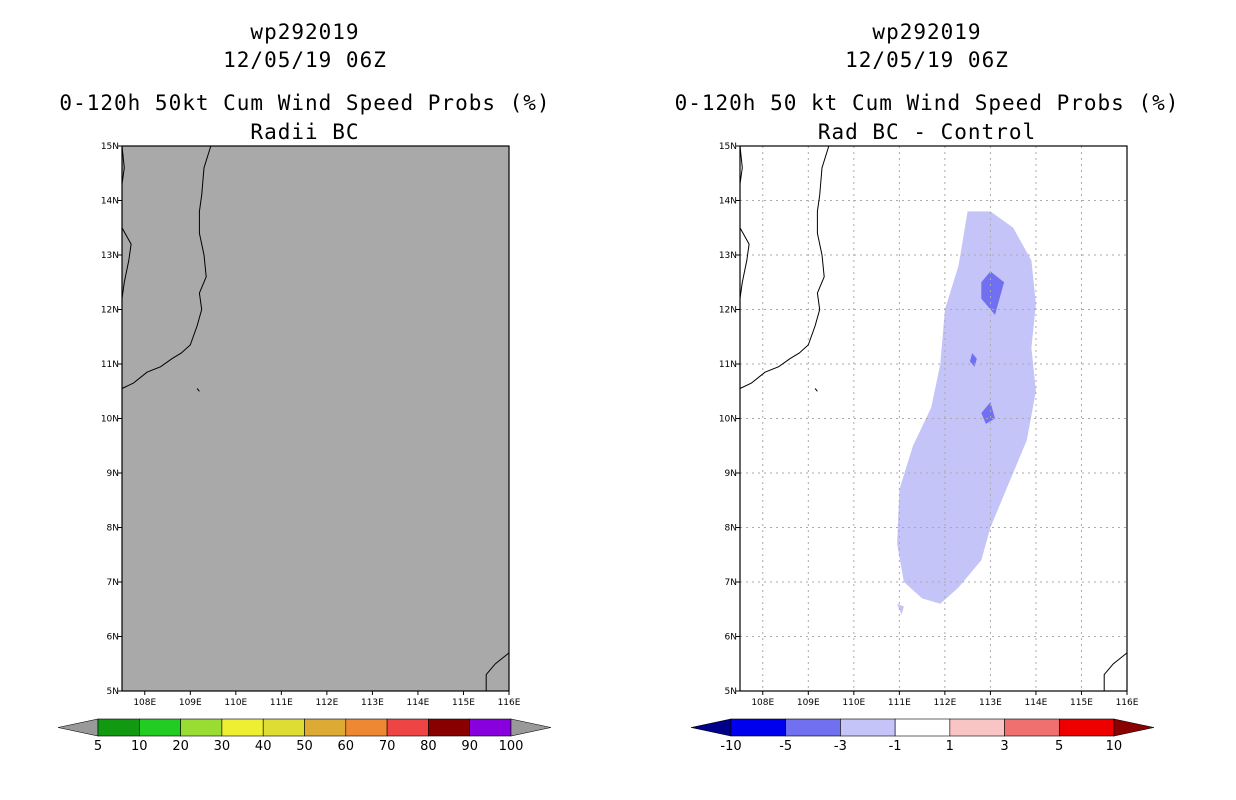 This screenshot has width=1236, height=800. Describe the element at coordinates (144, 703) in the screenshot. I see `left-x-tick-label-0: 108E` at that location.